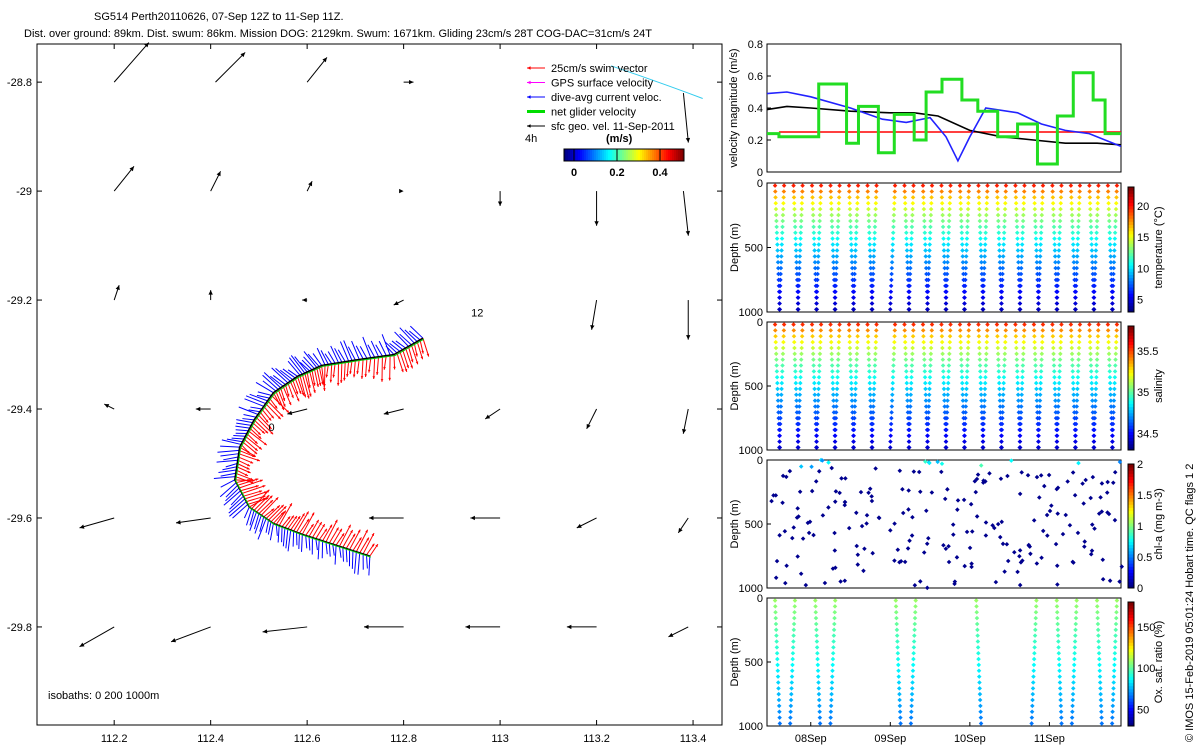  I want to click on time-tick-label: 11Sep, so click(1049, 739).